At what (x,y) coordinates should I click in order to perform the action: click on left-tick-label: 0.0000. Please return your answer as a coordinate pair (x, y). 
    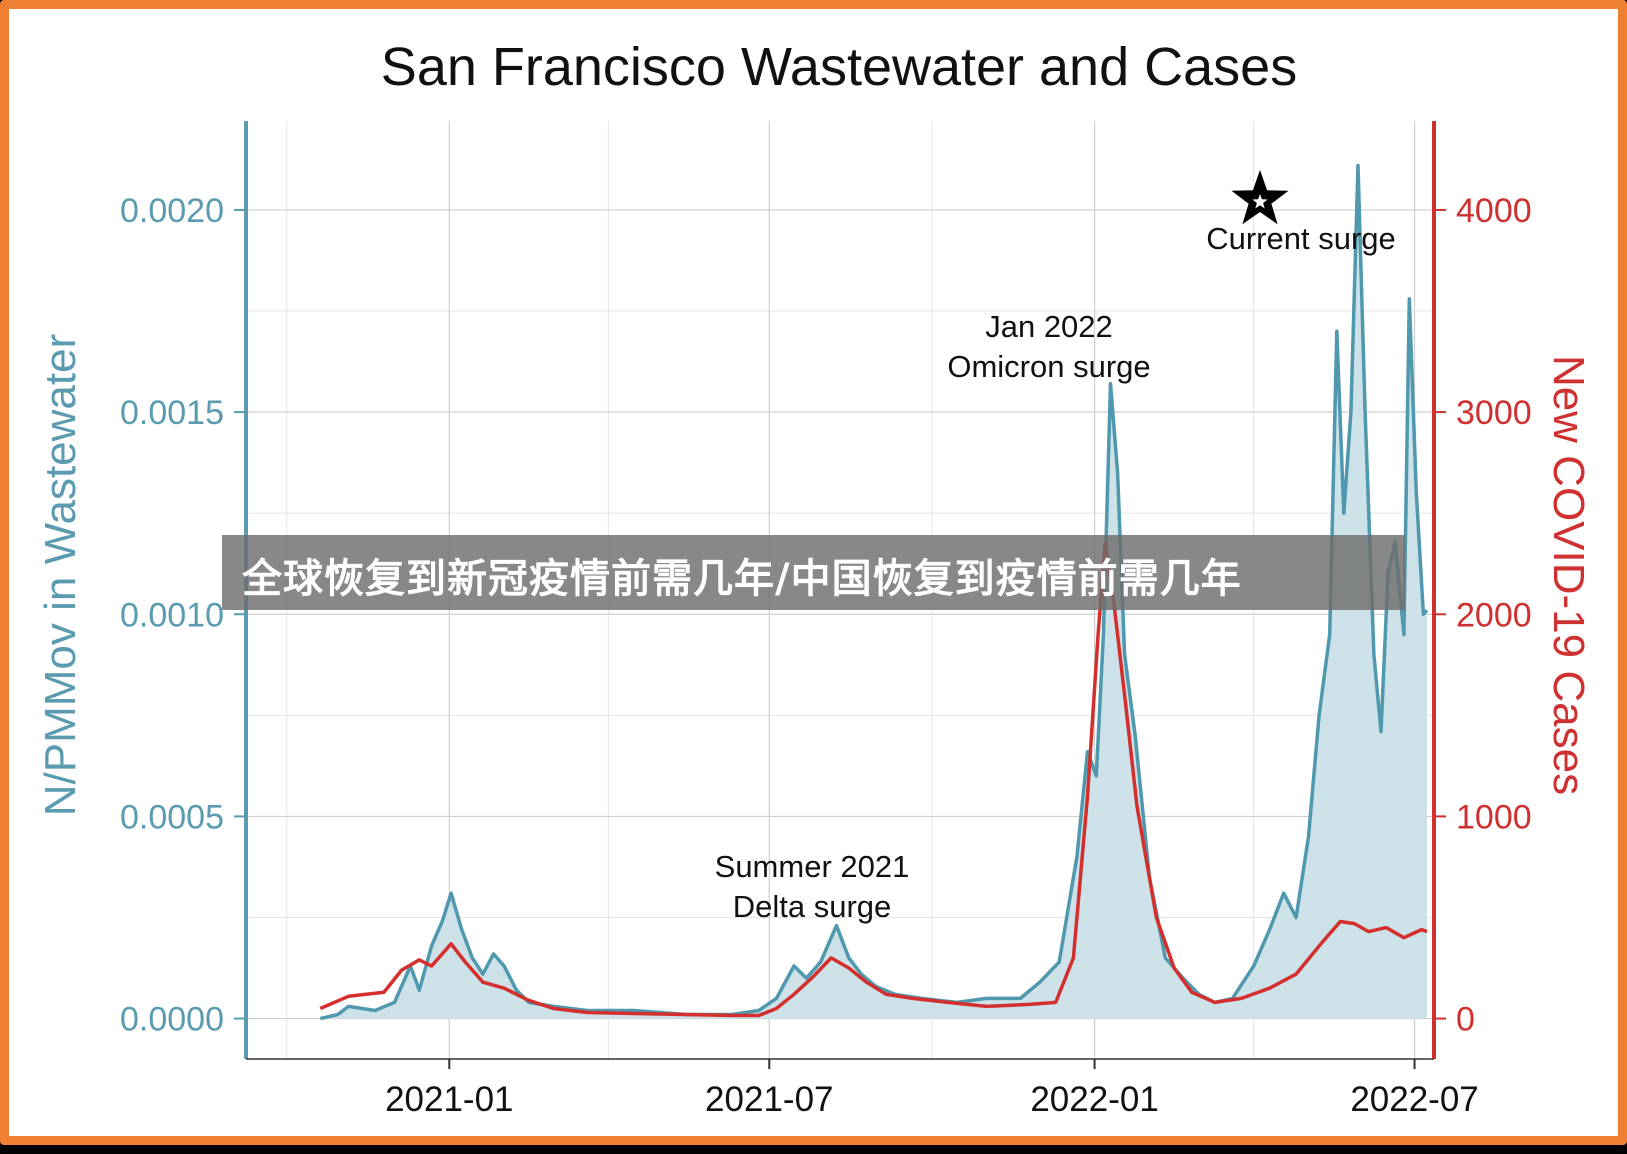
    Looking at the image, I should click on (172, 1020).